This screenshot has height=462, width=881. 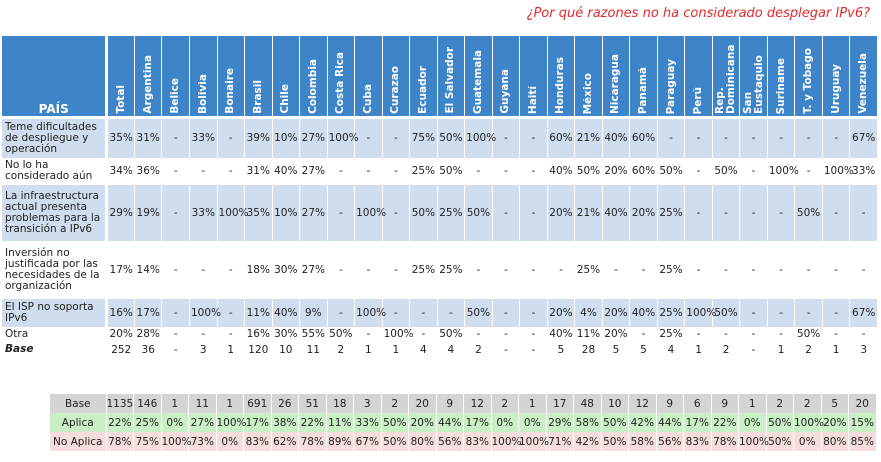 I want to click on table-cell: 35%, so click(x=258, y=212).